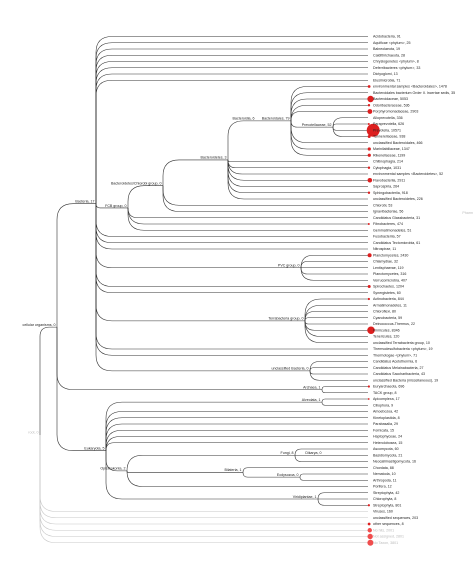 The width and height of the screenshot is (474, 573). I want to click on leaf-label-l72: Porifera, 12, so click(382, 487).